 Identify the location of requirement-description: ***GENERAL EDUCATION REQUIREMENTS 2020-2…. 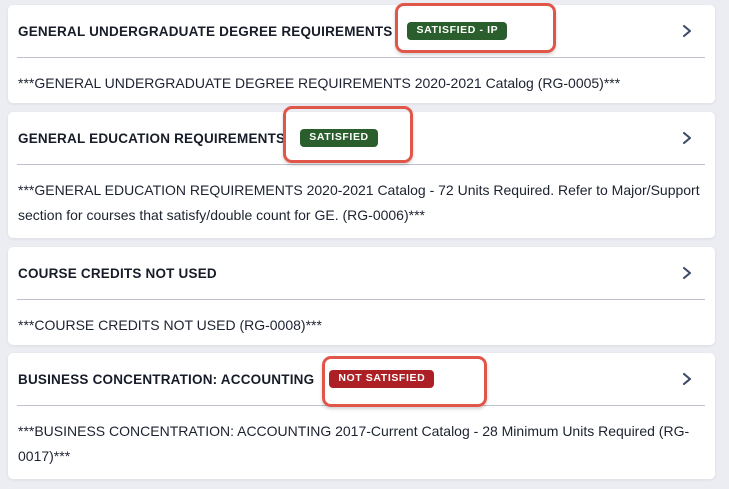
(359, 202).